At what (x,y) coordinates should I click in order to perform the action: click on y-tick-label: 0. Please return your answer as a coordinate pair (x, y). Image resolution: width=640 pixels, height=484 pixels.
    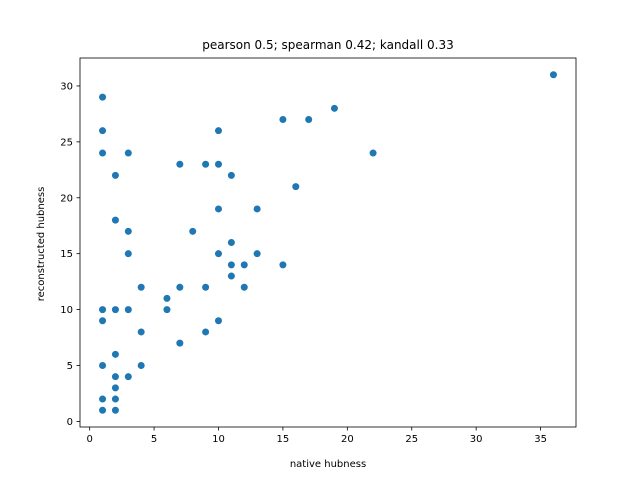
    Looking at the image, I should click on (70, 422).